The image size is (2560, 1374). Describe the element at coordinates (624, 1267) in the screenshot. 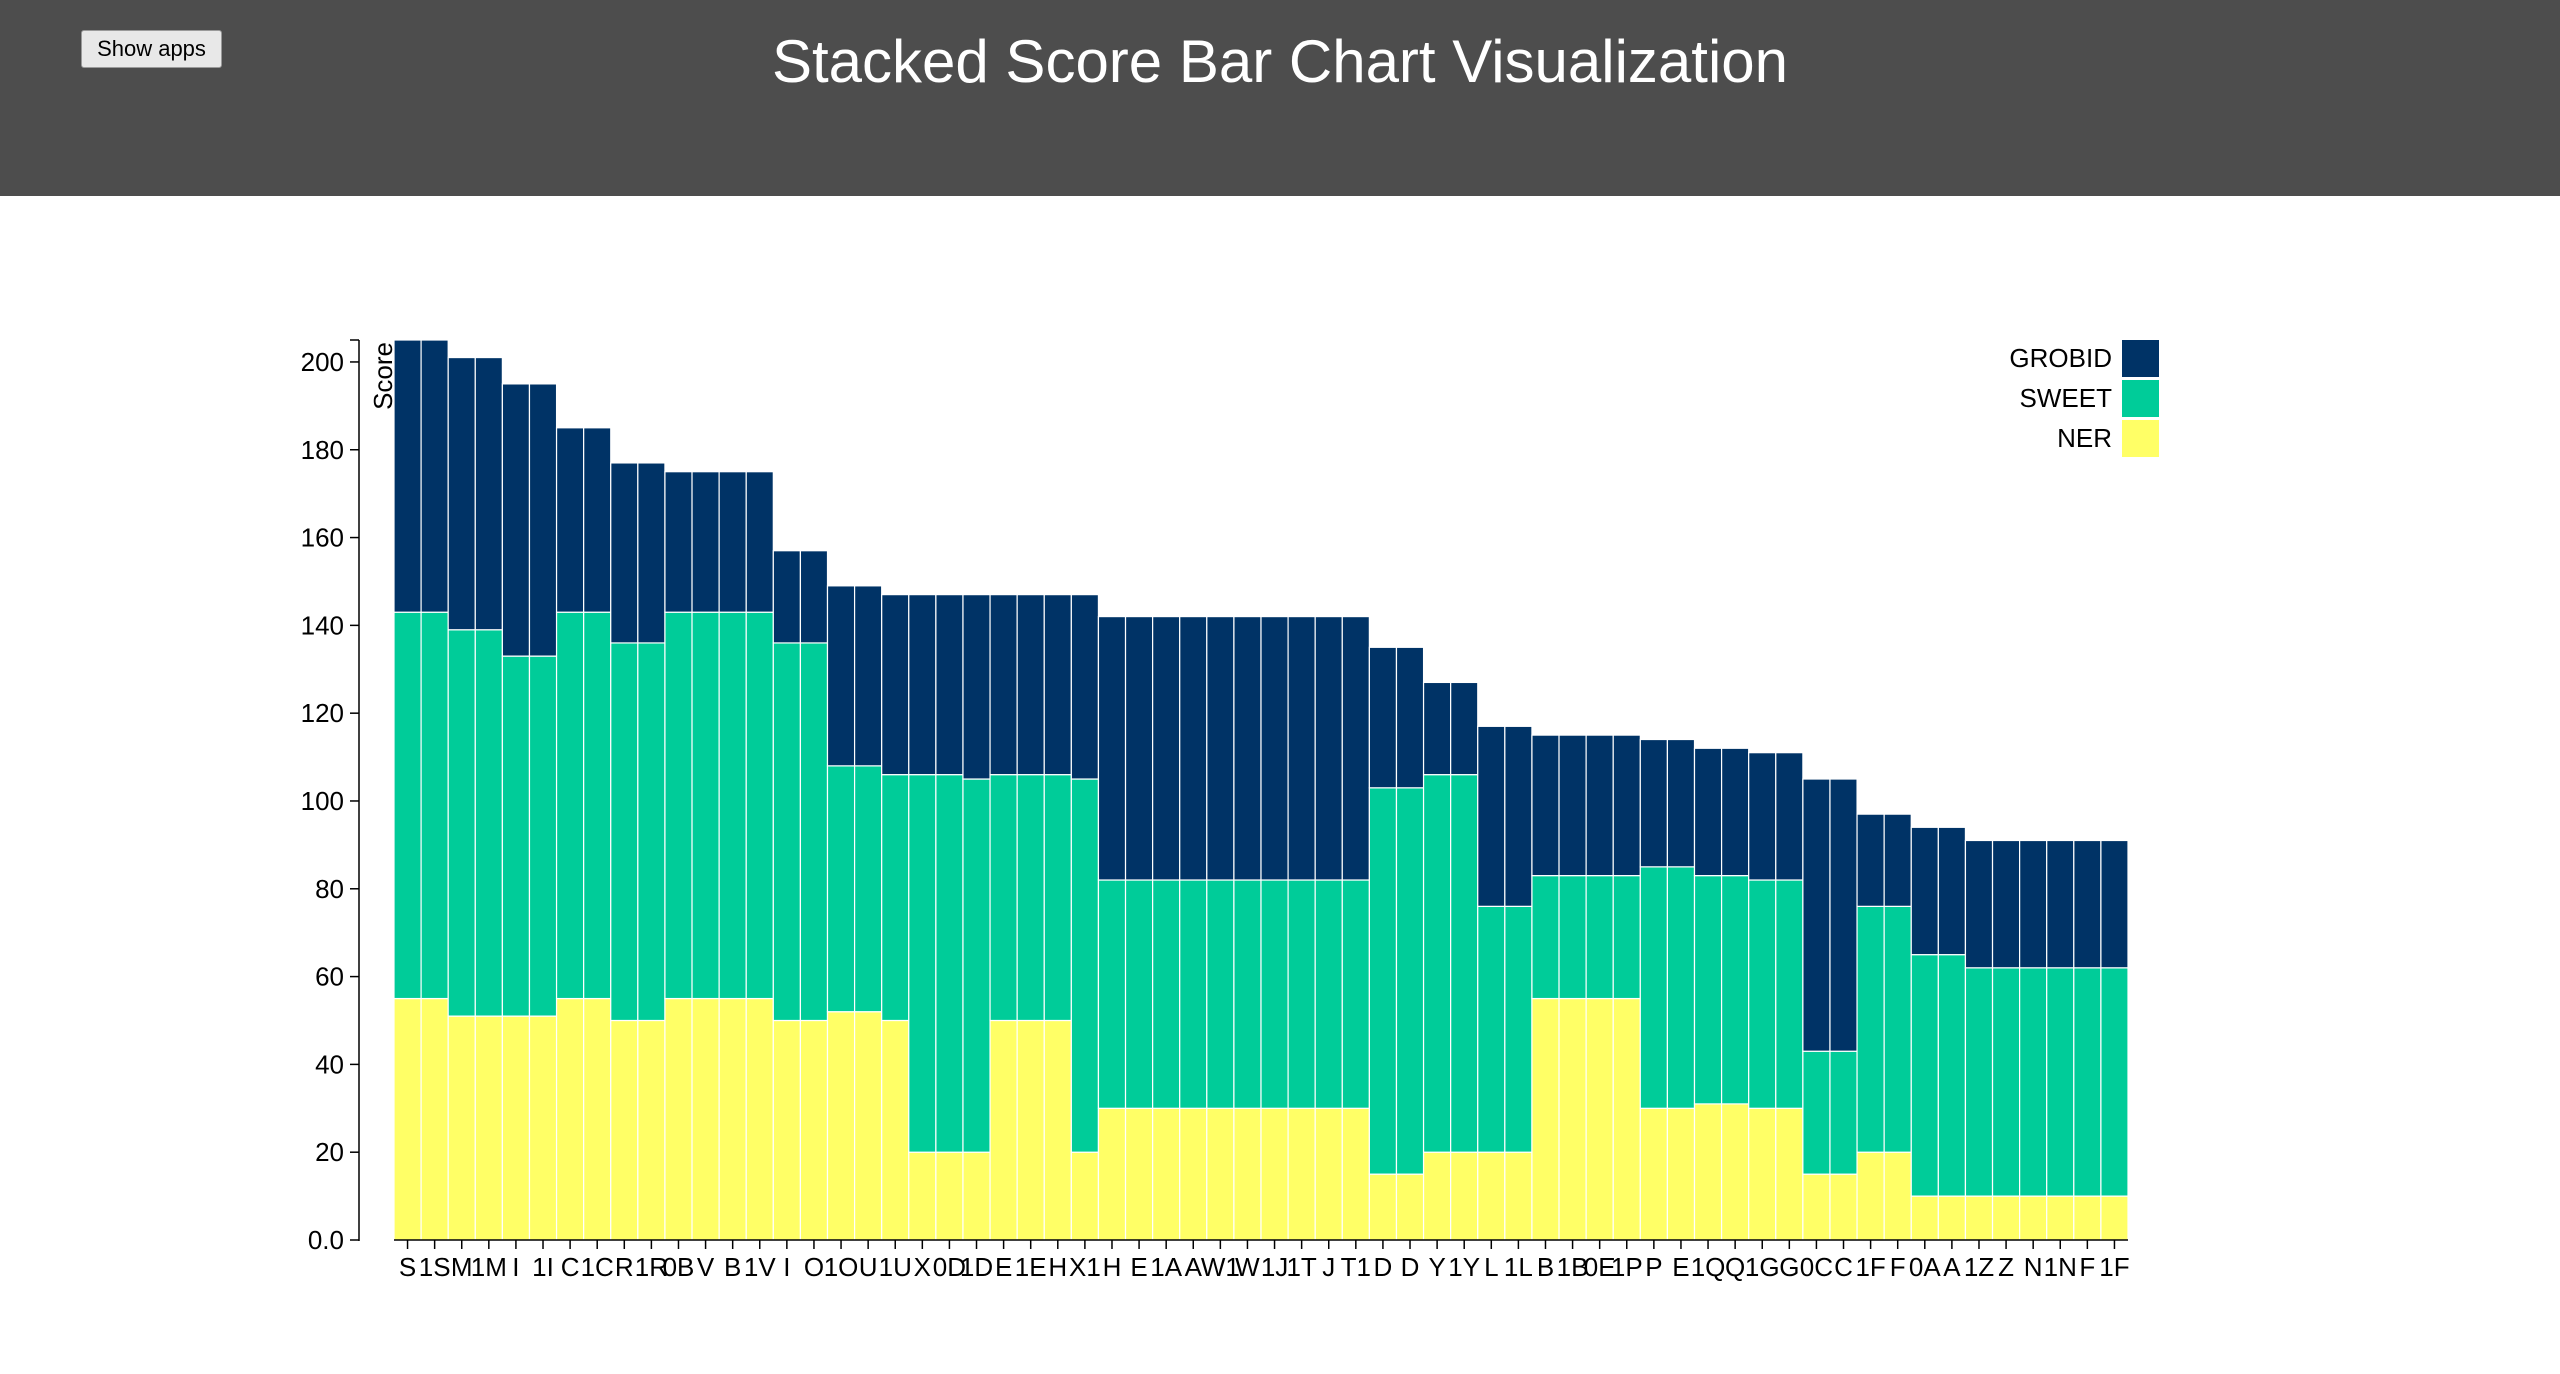

I see `x-tick-label: R` at that location.